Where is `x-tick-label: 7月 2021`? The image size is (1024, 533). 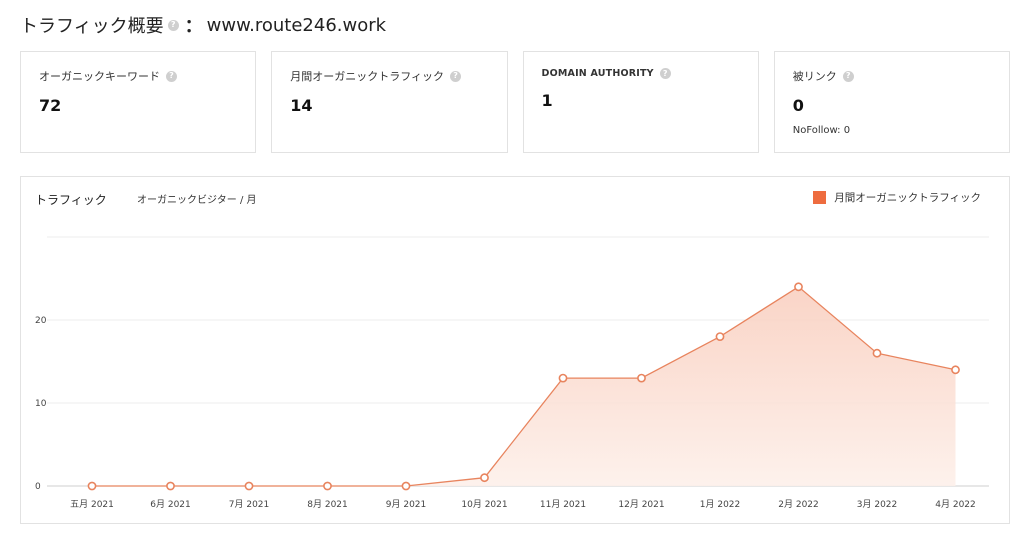 x-tick-label: 7月 2021 is located at coordinates (249, 504).